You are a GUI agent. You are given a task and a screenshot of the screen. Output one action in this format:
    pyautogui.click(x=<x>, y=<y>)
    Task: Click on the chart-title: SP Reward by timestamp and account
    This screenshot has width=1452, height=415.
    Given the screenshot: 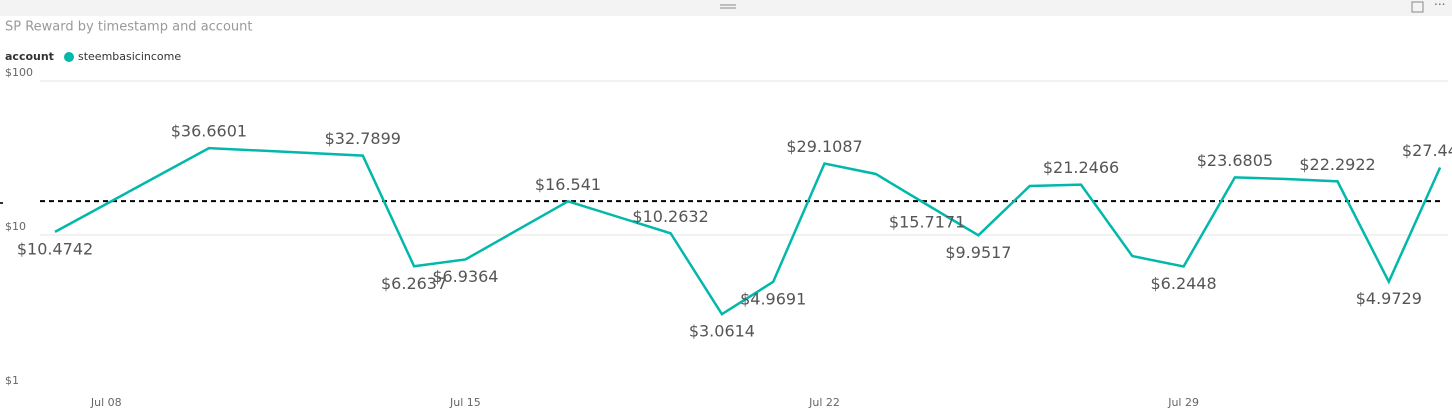 What is the action you would take?
    pyautogui.click(x=128, y=27)
    